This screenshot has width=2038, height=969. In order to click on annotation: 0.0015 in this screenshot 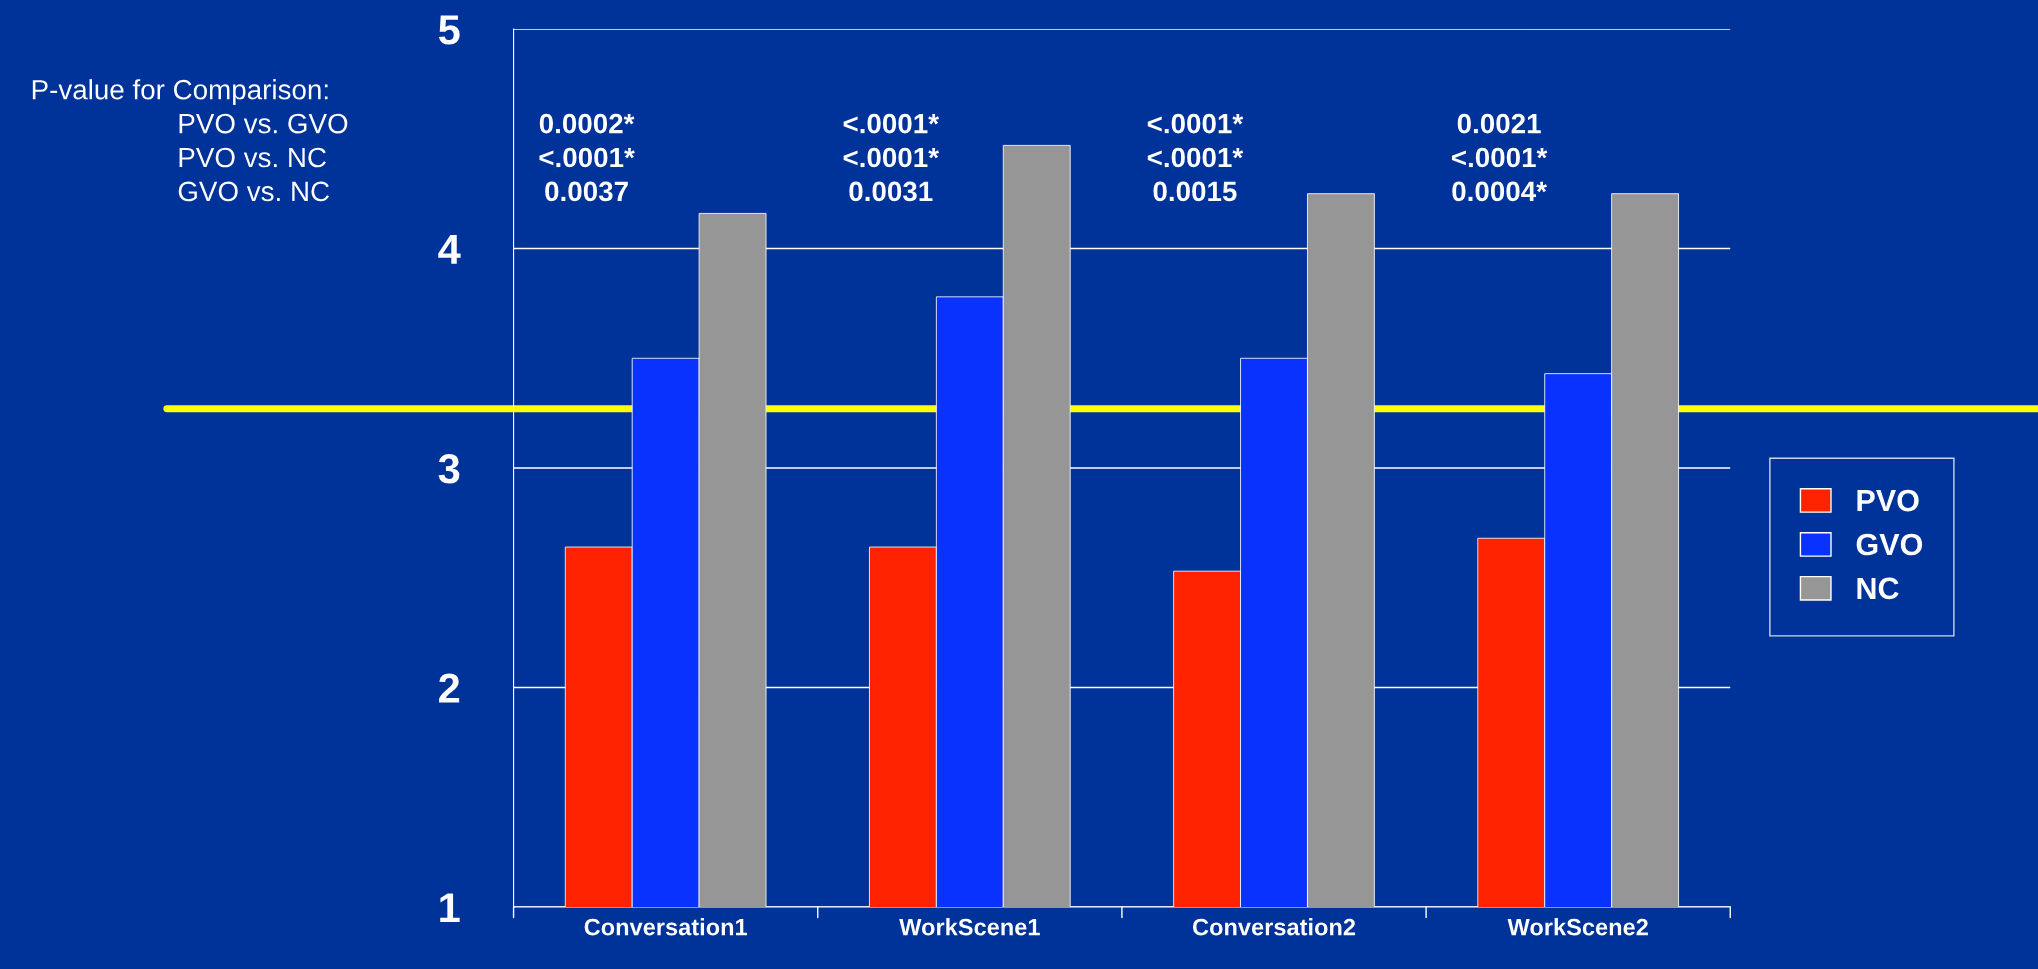, I will do `click(1195, 191)`.